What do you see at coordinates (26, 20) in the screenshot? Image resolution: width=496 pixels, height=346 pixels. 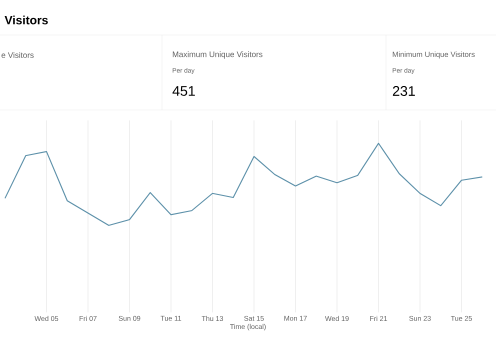 I see `chart-title: Visitors` at bounding box center [26, 20].